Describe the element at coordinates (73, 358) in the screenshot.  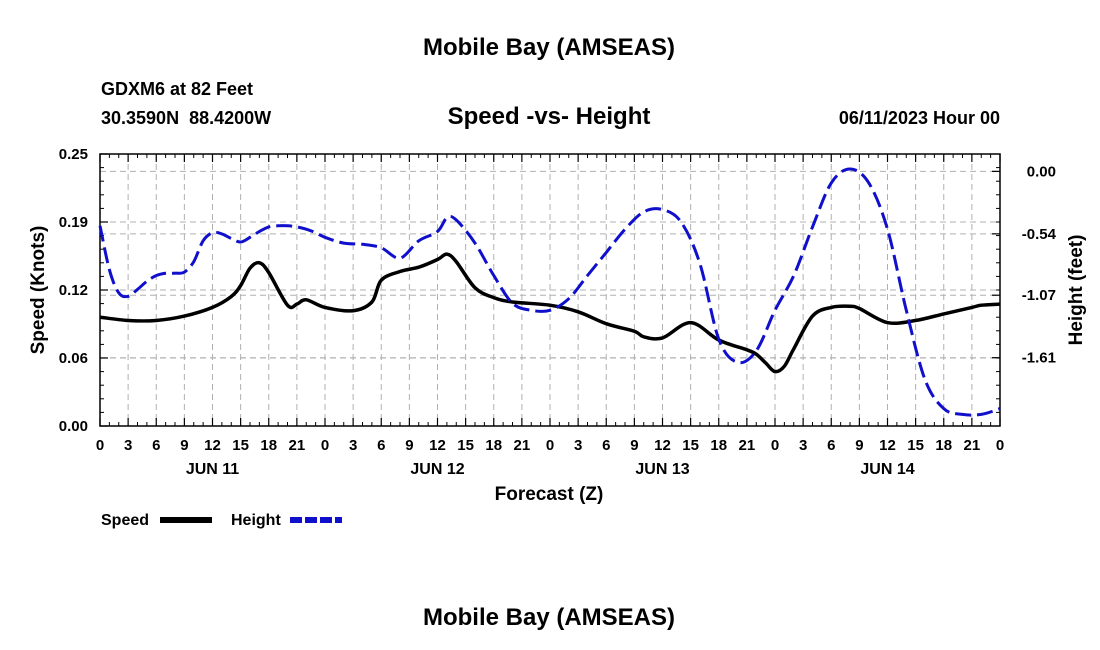
I see `y-left-tick-label: 0.06` at that location.